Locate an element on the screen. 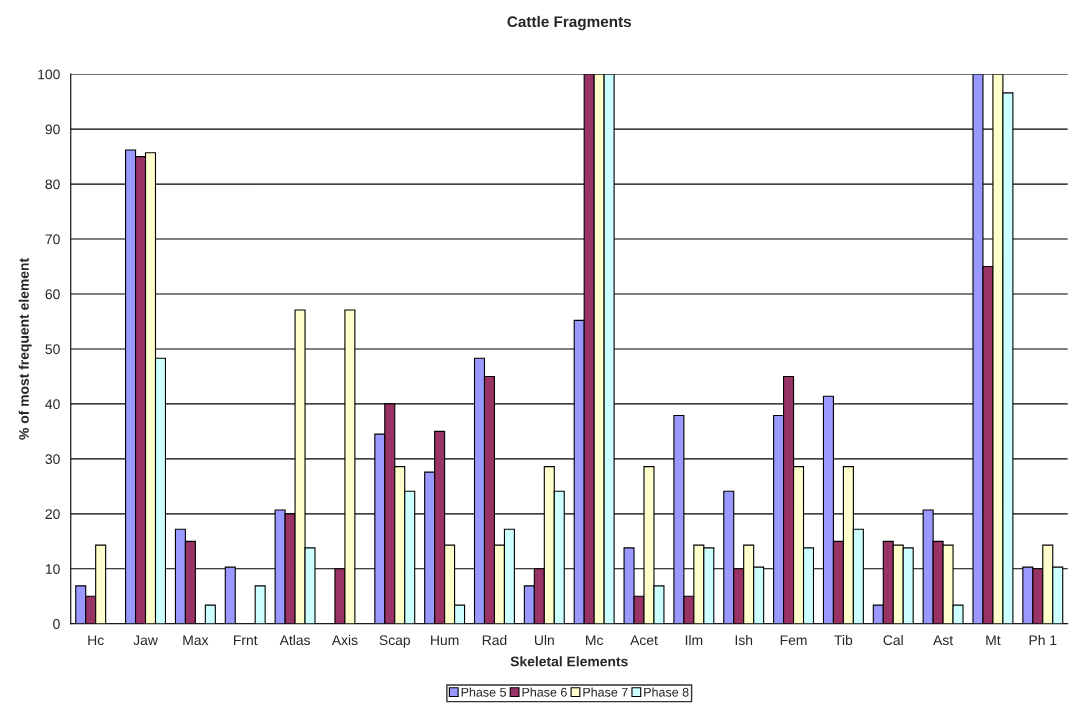  y-tick-label: 60 is located at coordinates (52, 294).